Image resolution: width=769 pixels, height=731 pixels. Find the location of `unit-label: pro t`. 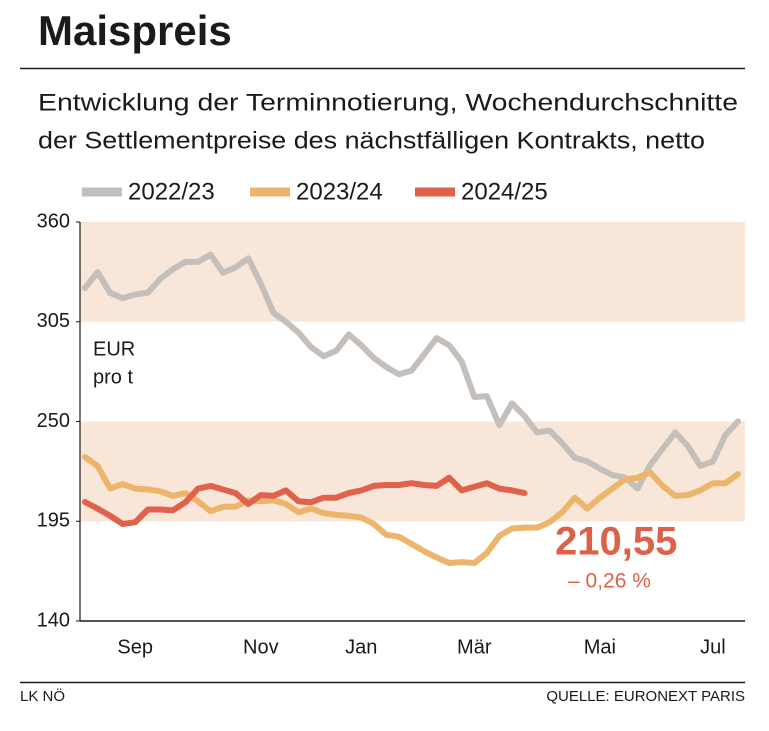

unit-label: pro t is located at coordinates (113, 377).